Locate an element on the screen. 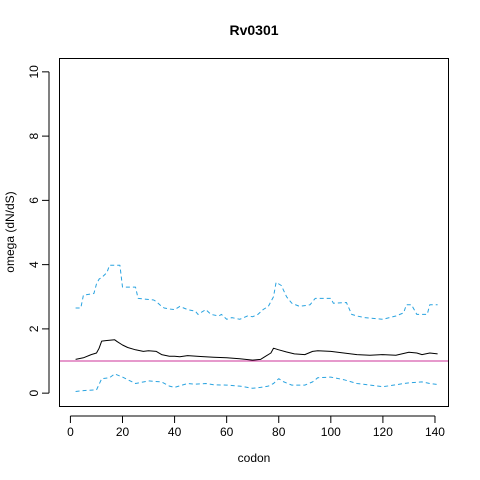  x-tick-label: 140 is located at coordinates (435, 432).